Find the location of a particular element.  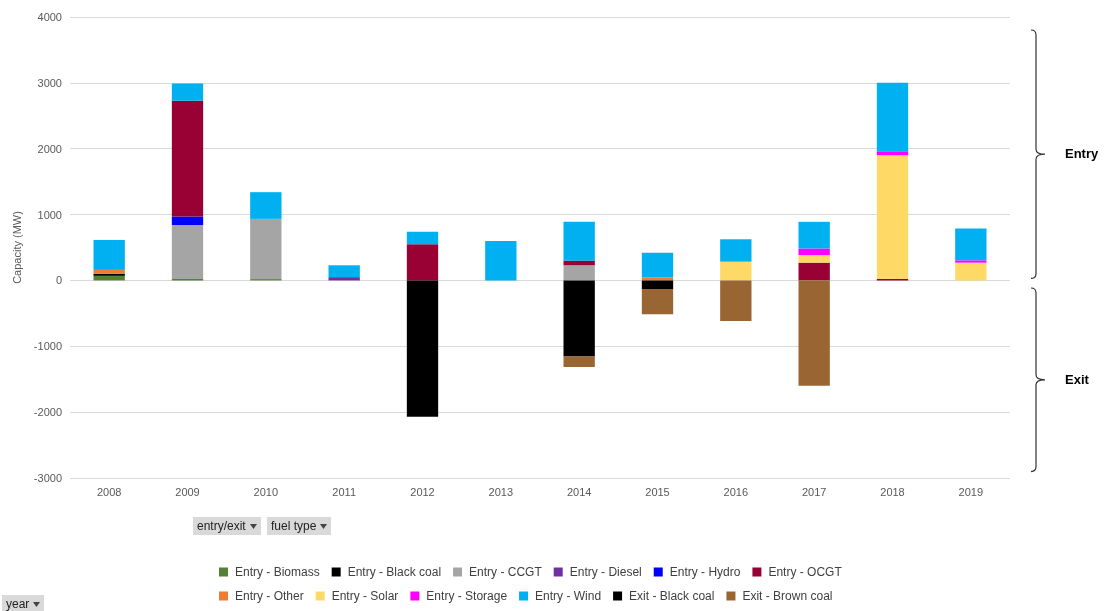

y-tick-label: 1000 is located at coordinates (49, 214).